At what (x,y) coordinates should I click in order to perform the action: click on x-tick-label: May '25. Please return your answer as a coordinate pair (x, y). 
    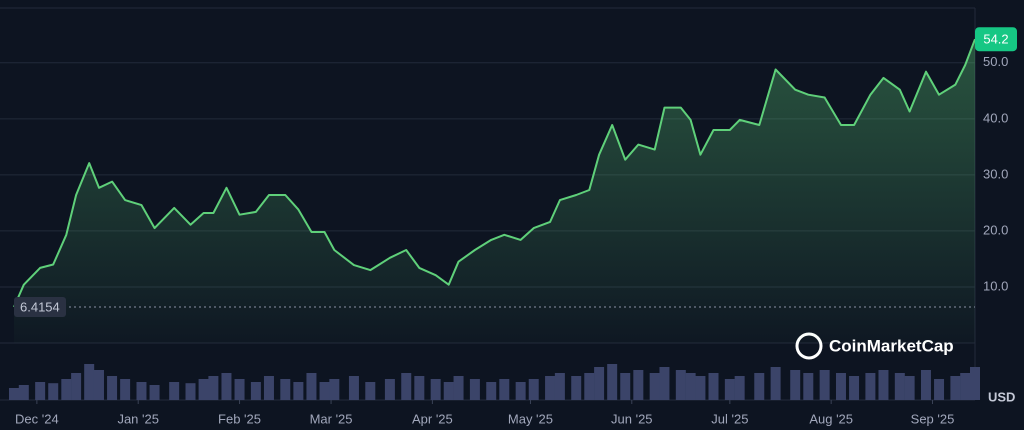
    Looking at the image, I should click on (530, 418).